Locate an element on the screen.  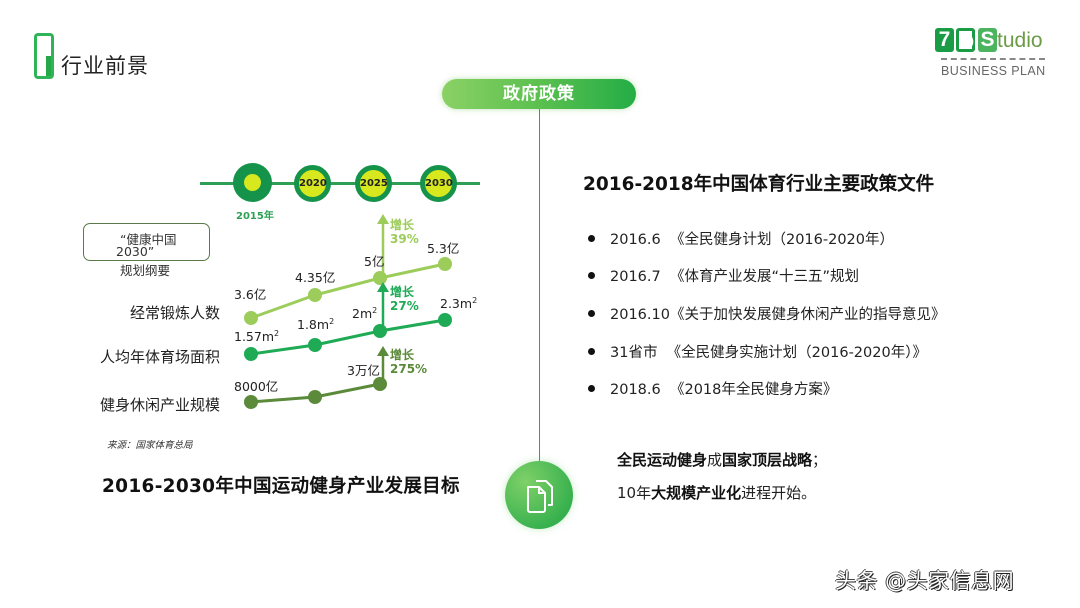
value-label: 5.3亿 is located at coordinates (443, 248).